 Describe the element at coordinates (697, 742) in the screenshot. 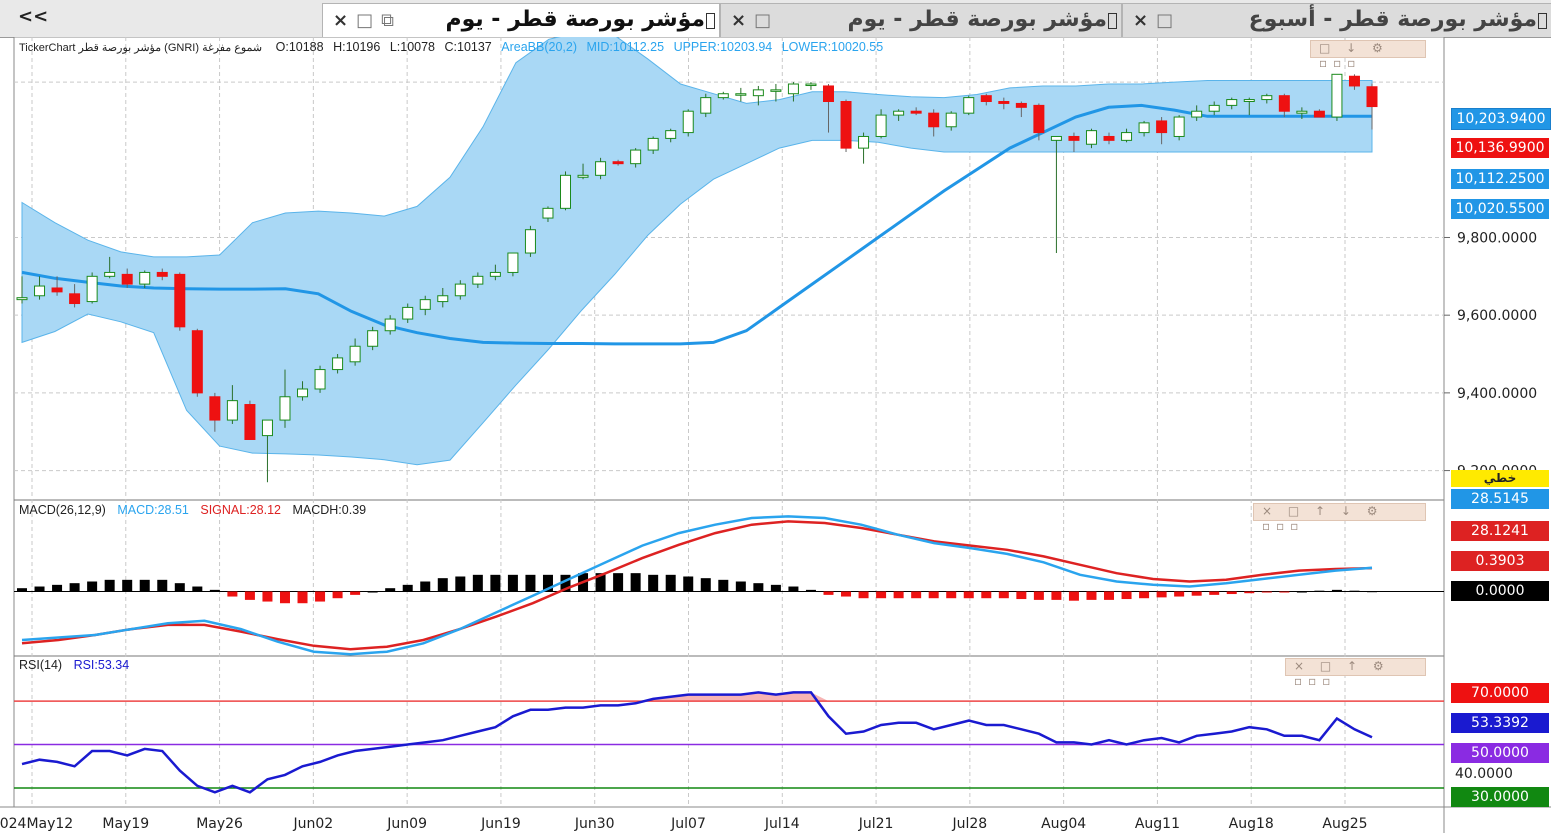

I see `rsi-line` at that location.